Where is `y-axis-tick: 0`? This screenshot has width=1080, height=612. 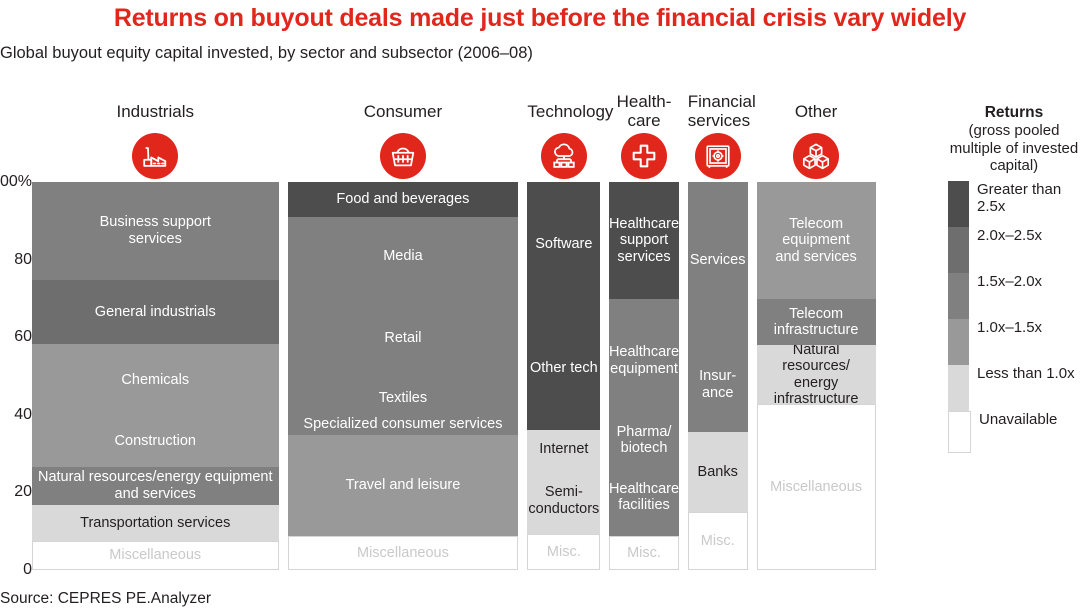 y-axis-tick: 0 is located at coordinates (27, 569).